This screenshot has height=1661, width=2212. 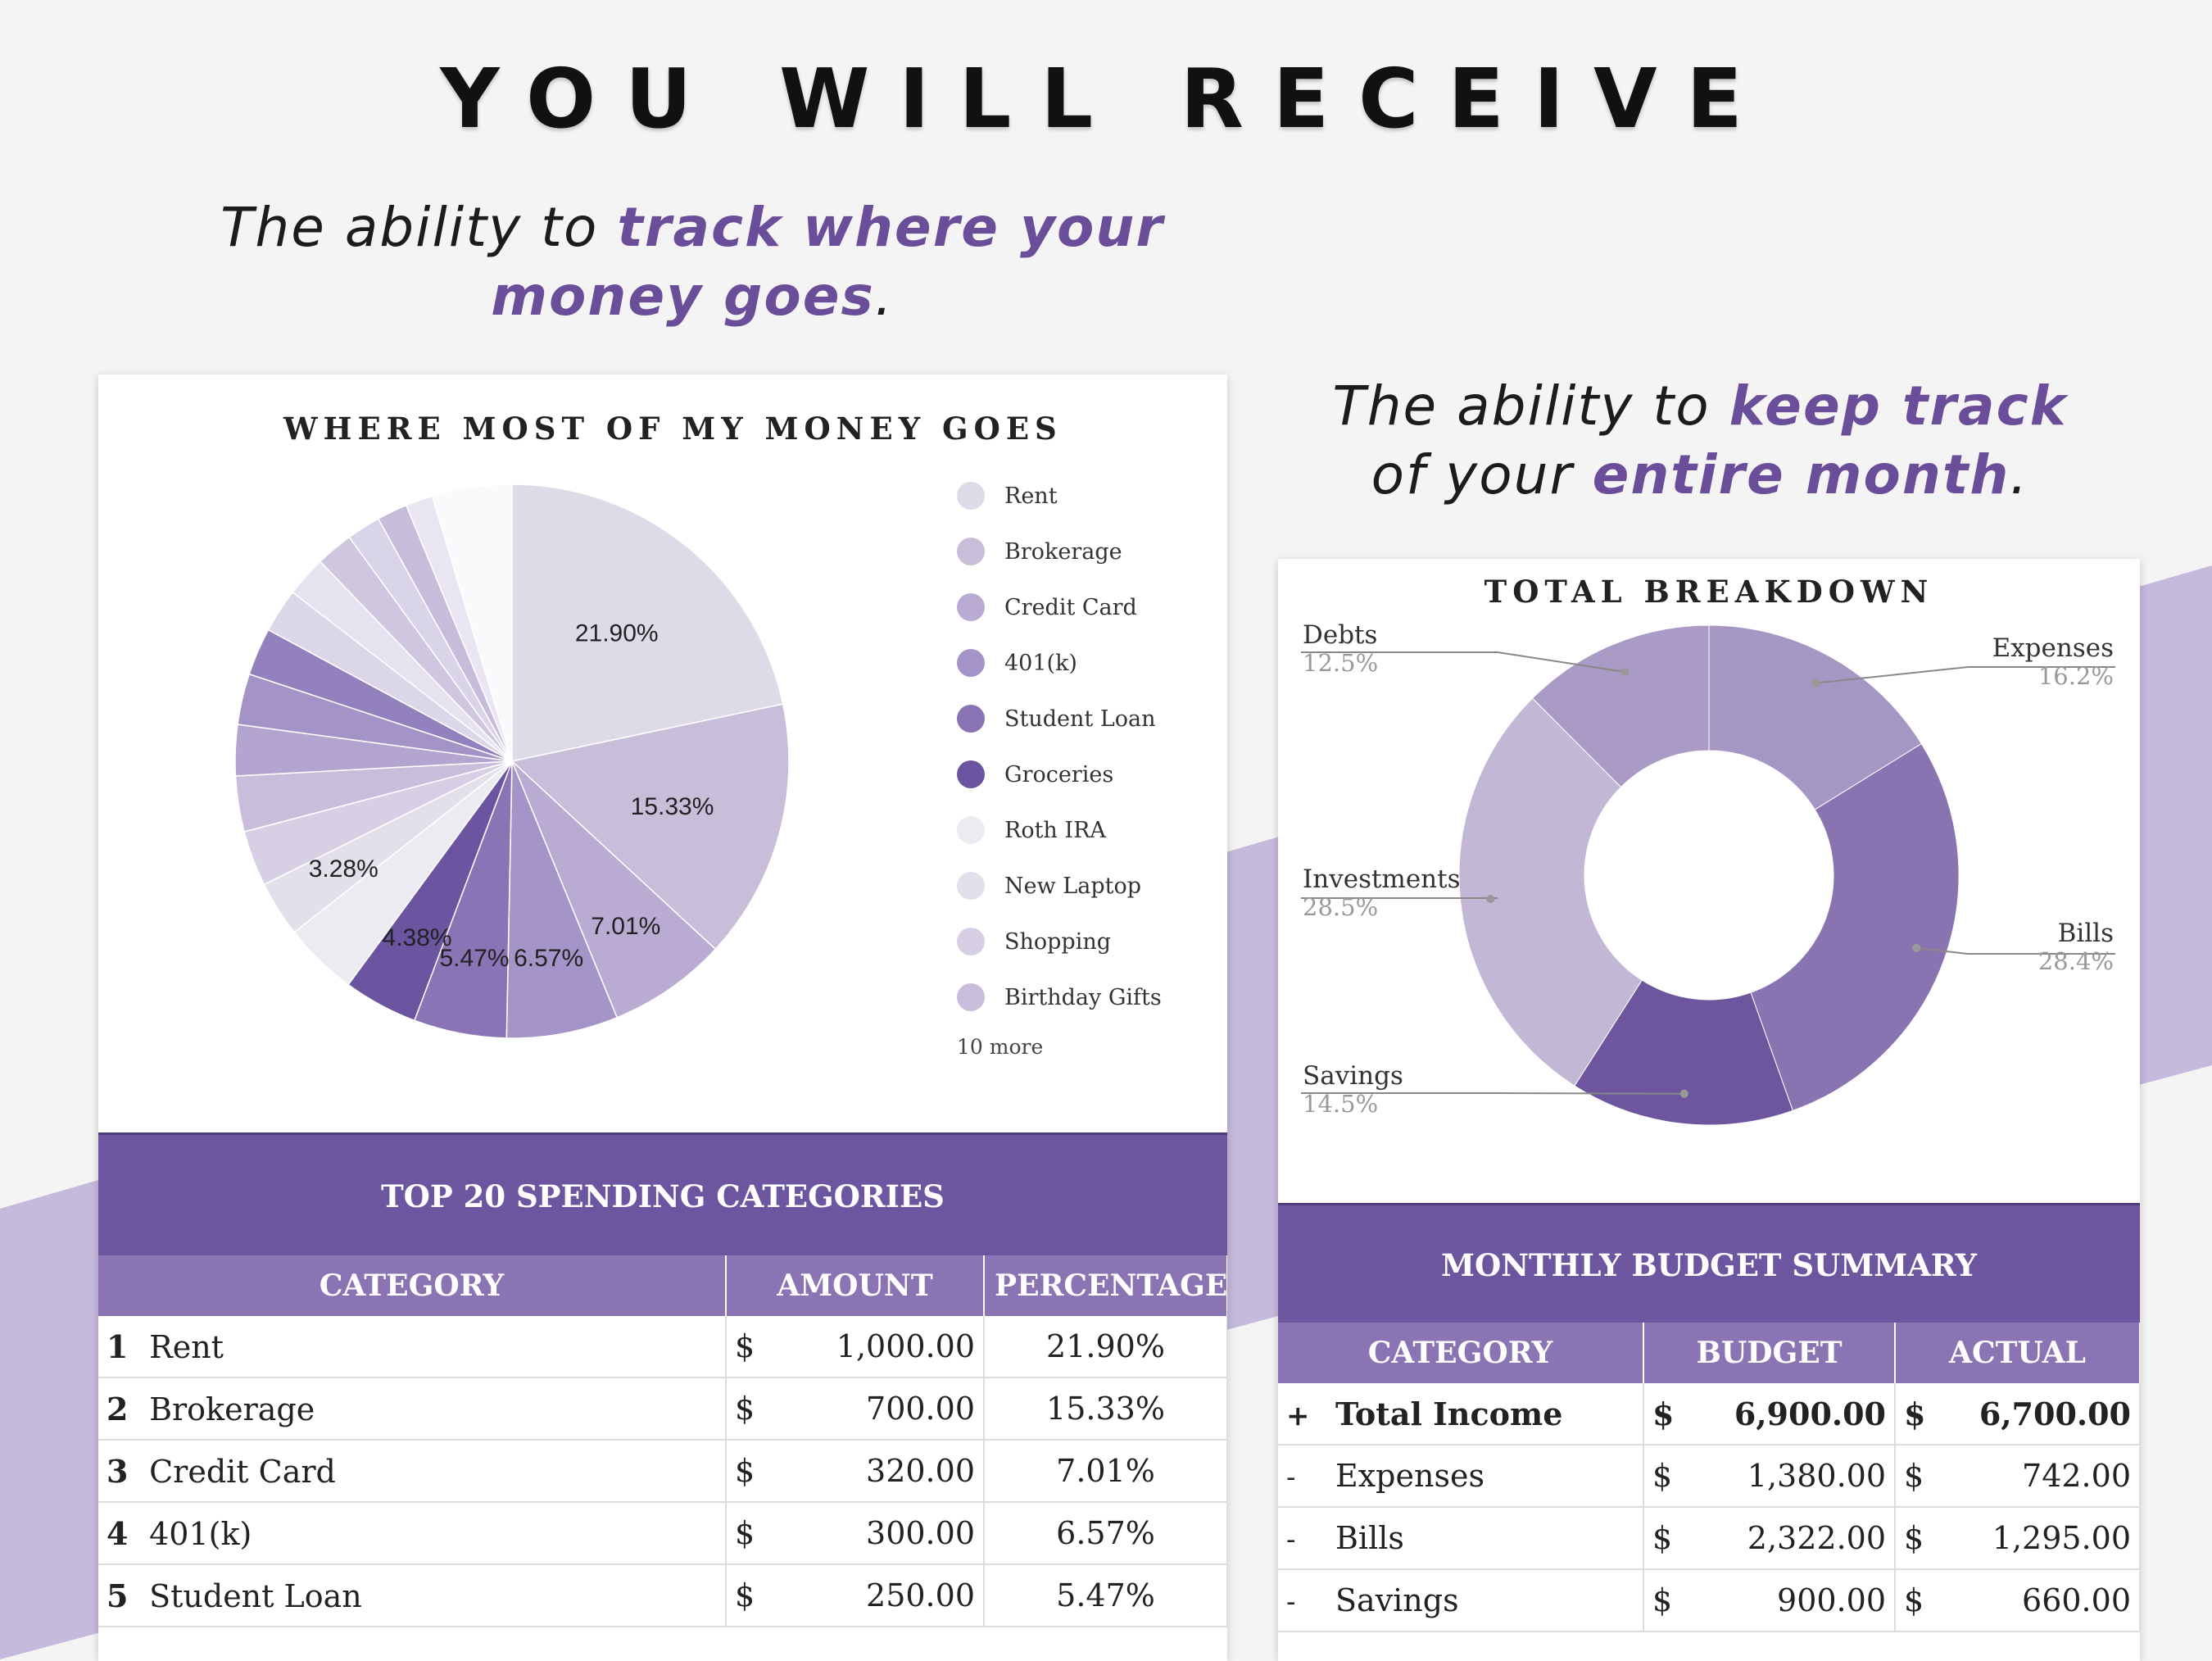 What do you see at coordinates (1769, 1353) in the screenshot?
I see `column-header-budget: BUDGET` at bounding box center [1769, 1353].